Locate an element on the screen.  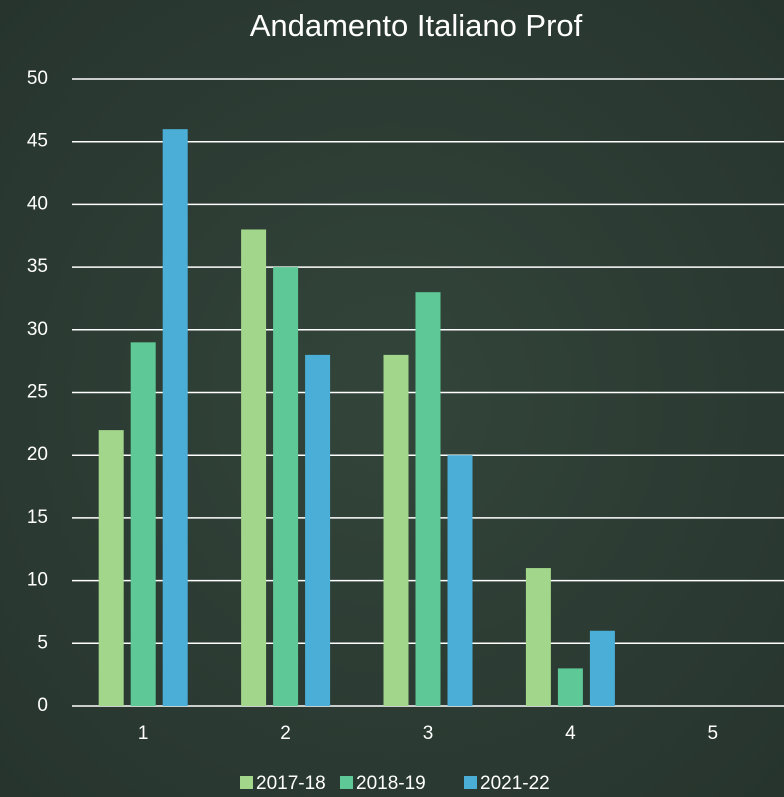
y-tick-label: 0 is located at coordinates (42, 705).